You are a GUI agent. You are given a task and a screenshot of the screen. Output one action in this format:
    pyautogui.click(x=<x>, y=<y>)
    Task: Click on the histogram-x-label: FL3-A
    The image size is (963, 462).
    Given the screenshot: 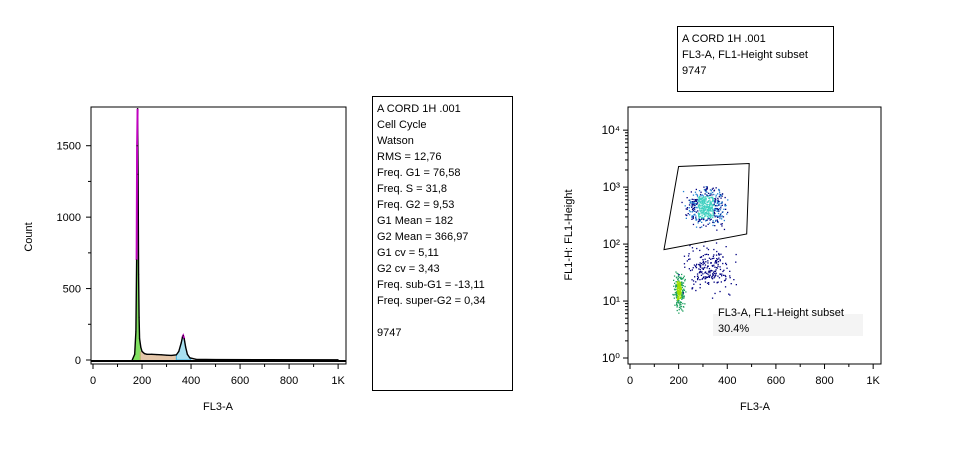 What is the action you would take?
    pyautogui.click(x=218, y=407)
    